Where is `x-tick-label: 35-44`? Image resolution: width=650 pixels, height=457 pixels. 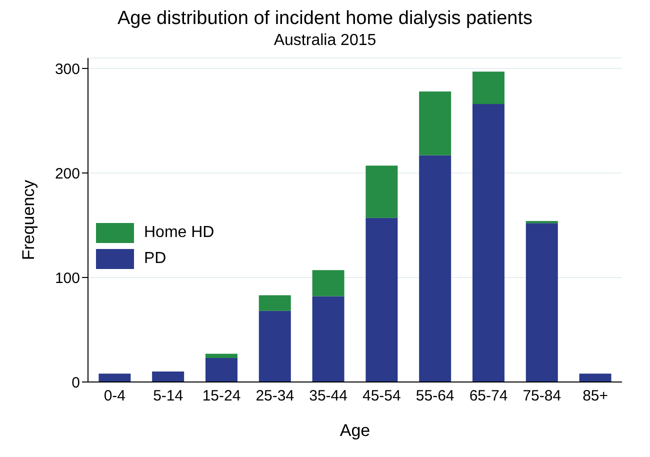
x-tick-label: 35-44 is located at coordinates (328, 396).